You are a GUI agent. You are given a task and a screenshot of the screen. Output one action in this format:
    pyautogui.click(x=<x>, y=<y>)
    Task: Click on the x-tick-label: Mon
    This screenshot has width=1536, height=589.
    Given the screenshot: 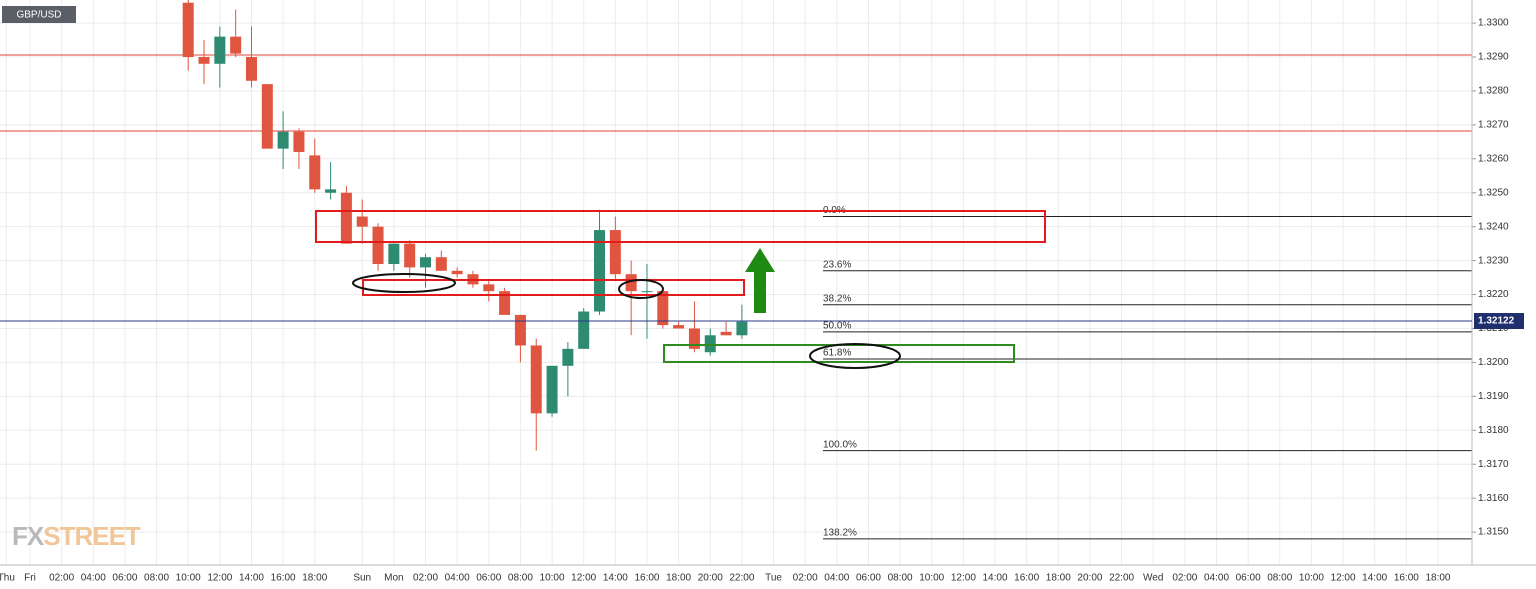 What is the action you would take?
    pyautogui.click(x=393, y=578)
    